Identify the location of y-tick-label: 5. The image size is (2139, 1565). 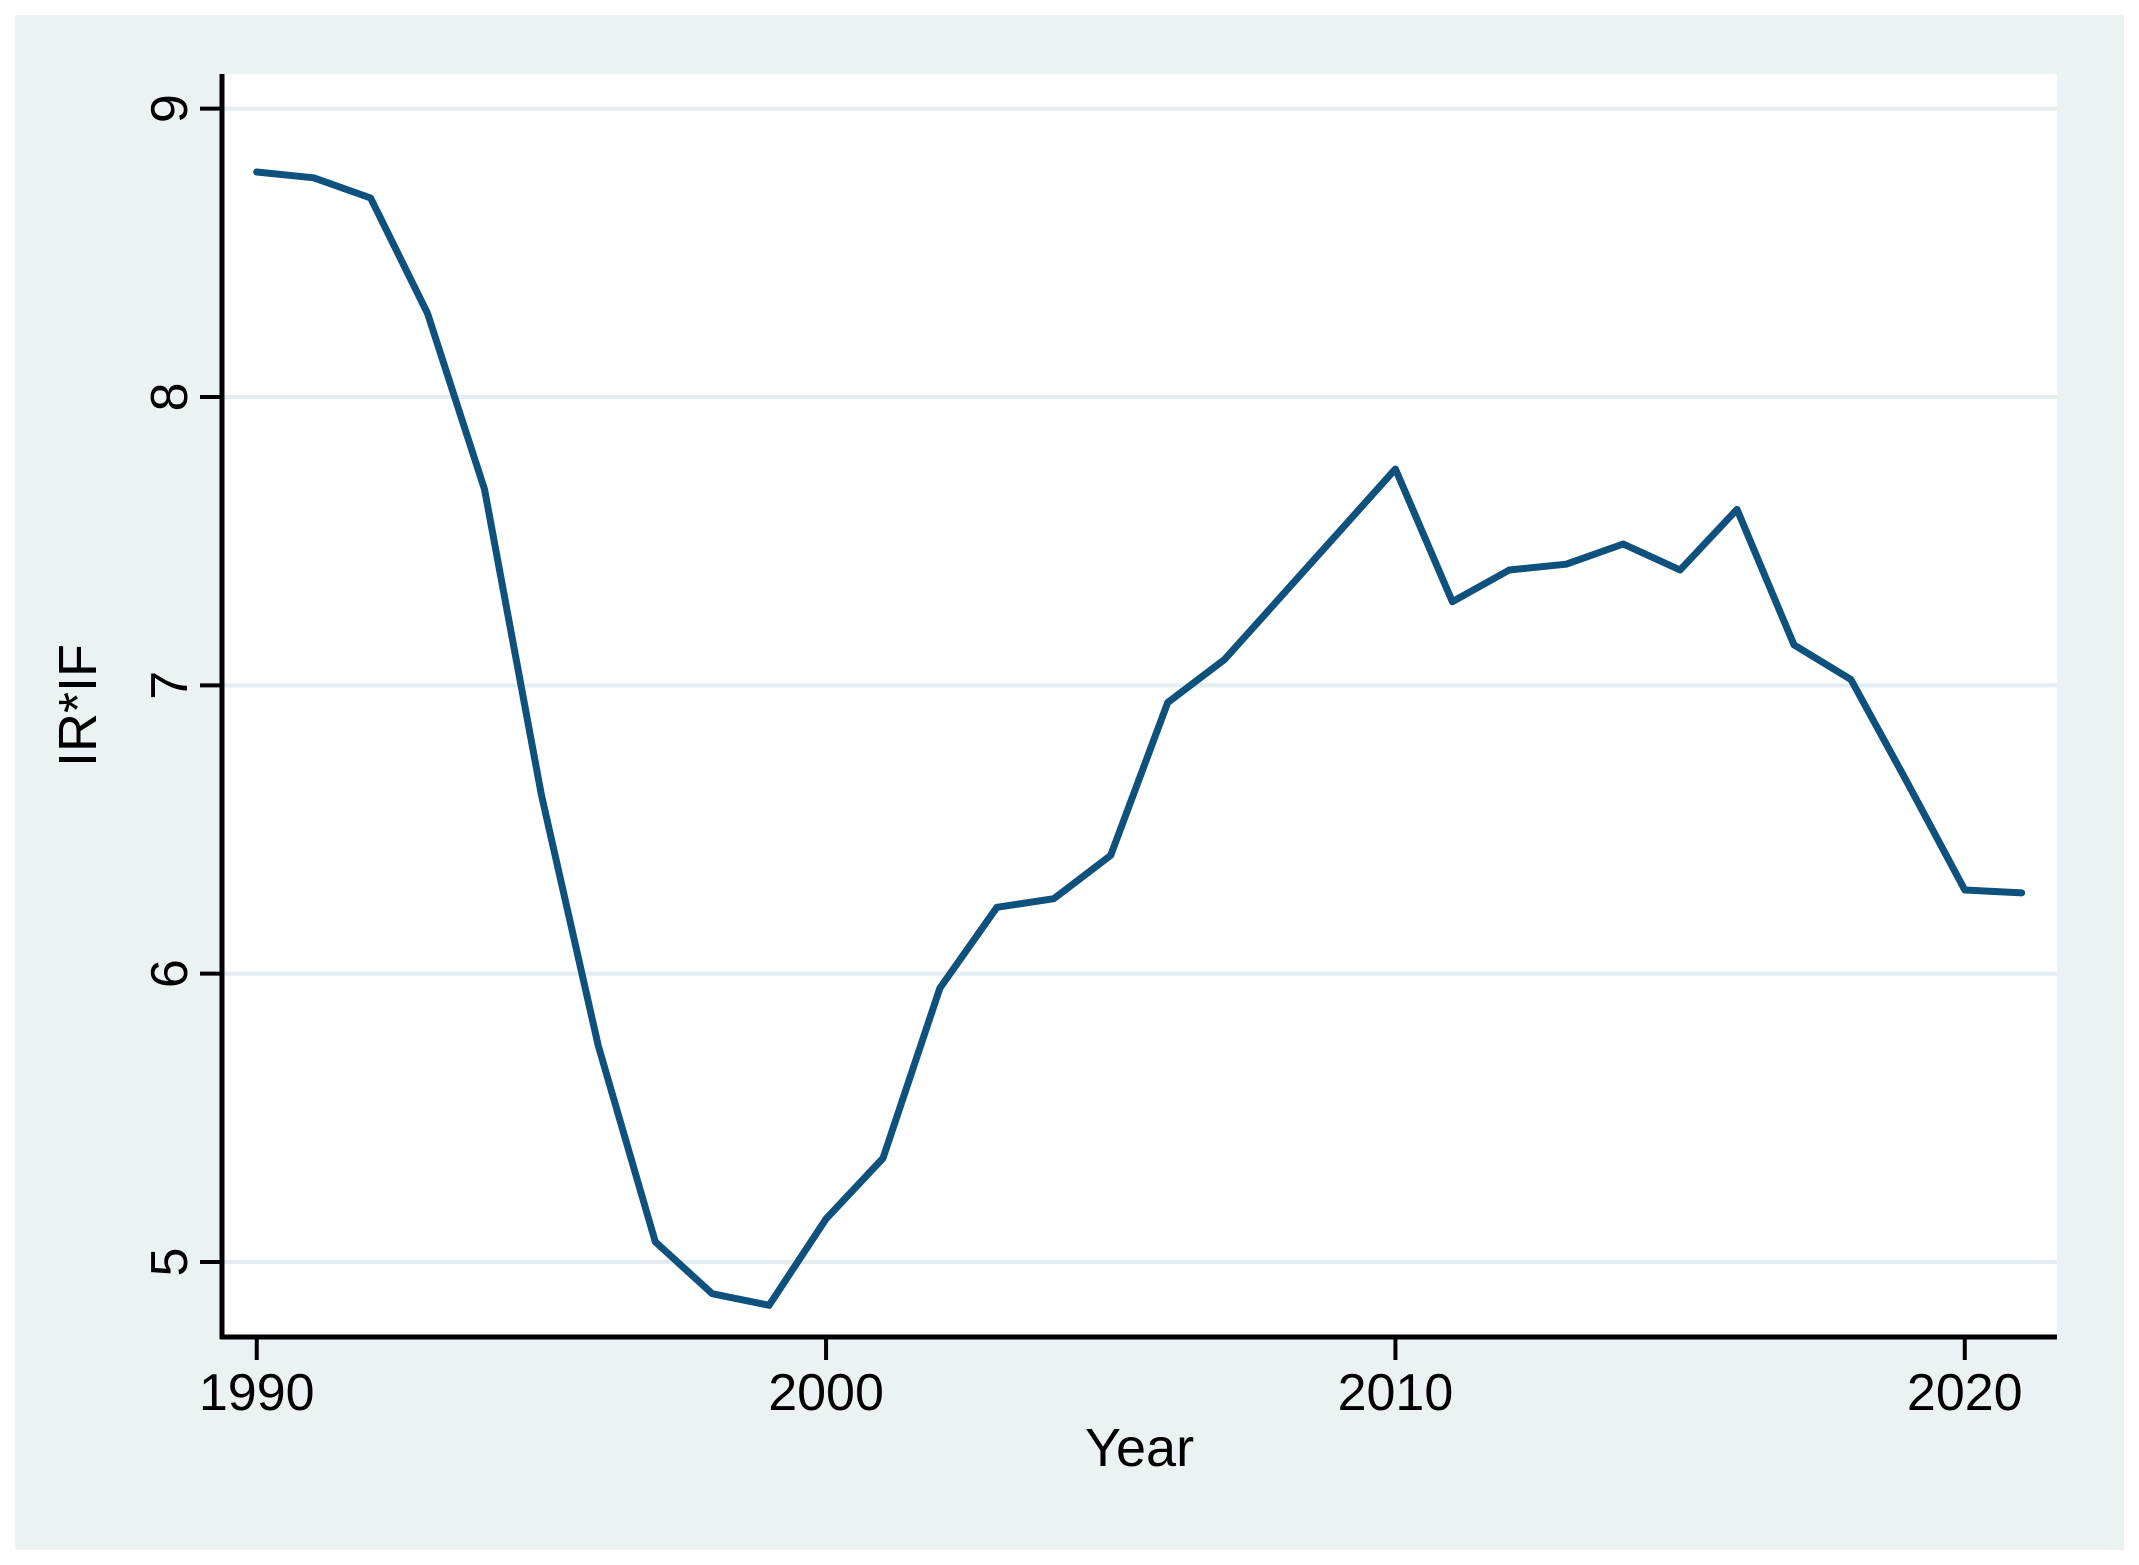
(170, 1262).